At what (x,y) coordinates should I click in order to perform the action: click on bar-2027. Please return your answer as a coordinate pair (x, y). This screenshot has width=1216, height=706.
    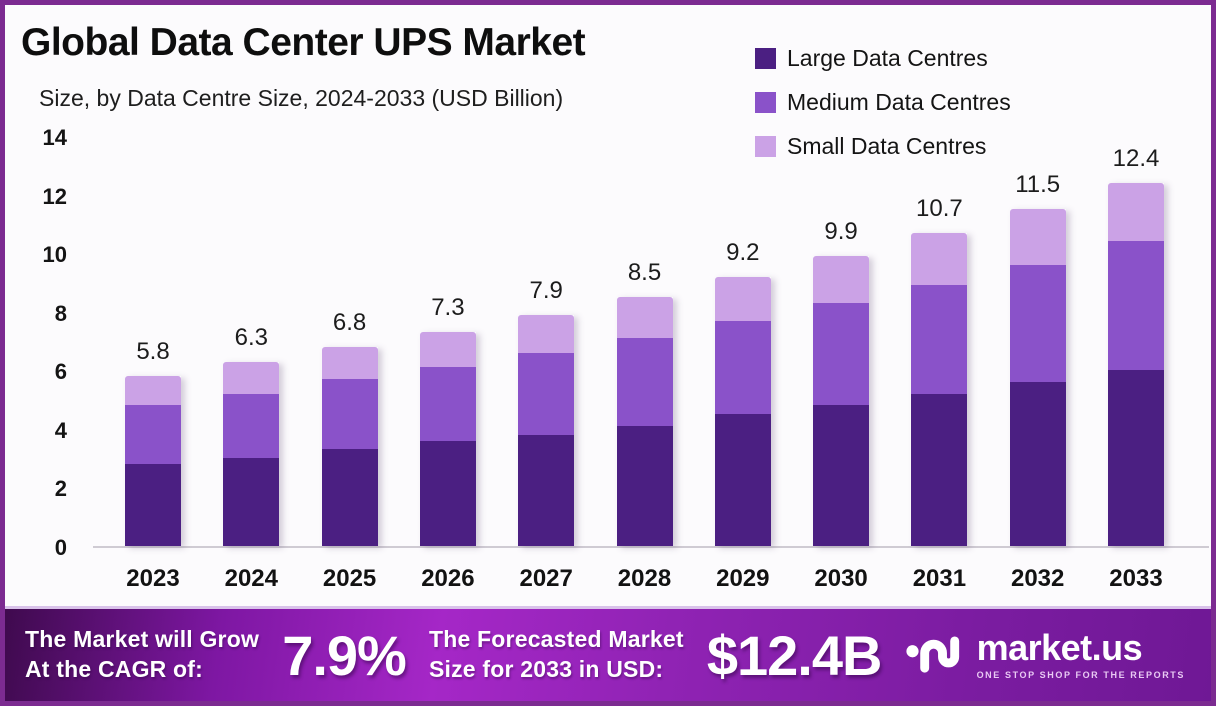
    Looking at the image, I should click on (546, 430).